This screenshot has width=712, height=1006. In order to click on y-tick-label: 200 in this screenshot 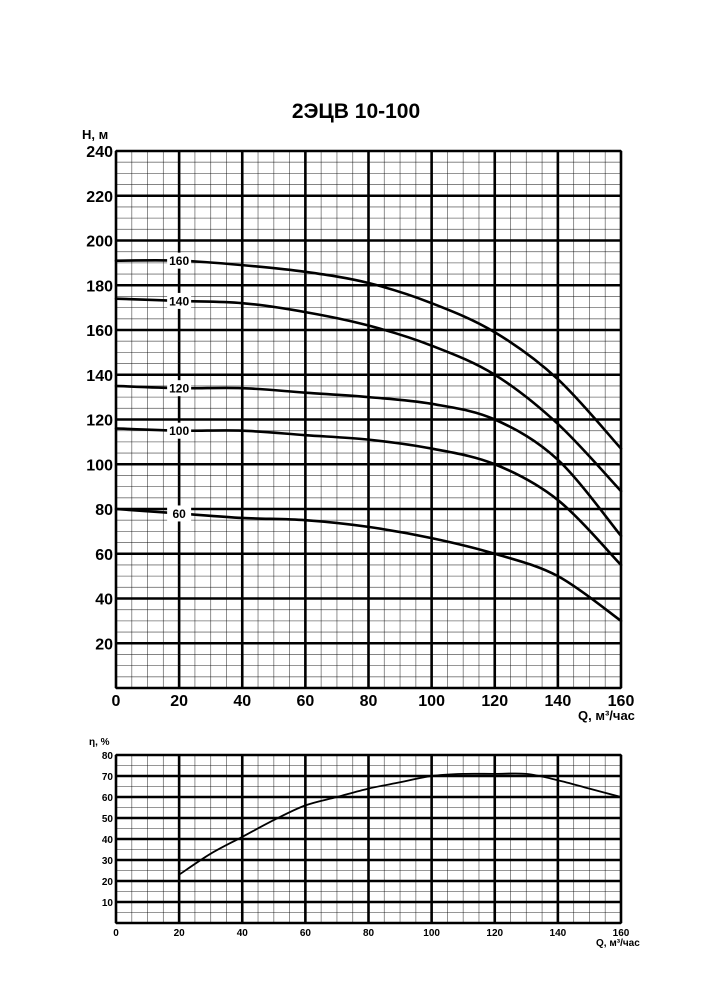, I will do `click(99, 242)`.